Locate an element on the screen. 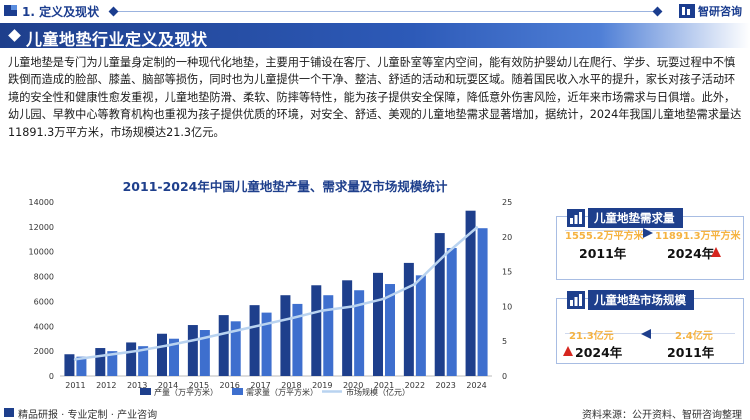  footer: 精品研报 · 专业定制 · 产业咨询 资料来源：公开资料、智研咨询整理 is located at coordinates (375, 412).